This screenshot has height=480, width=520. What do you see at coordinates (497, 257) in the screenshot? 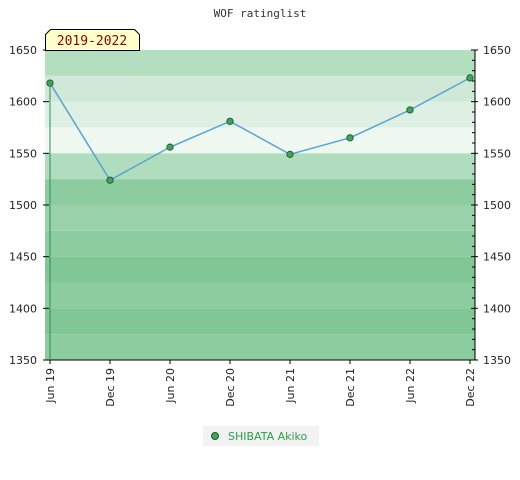
I see `y-tick-label-right: 1450` at bounding box center [497, 257].